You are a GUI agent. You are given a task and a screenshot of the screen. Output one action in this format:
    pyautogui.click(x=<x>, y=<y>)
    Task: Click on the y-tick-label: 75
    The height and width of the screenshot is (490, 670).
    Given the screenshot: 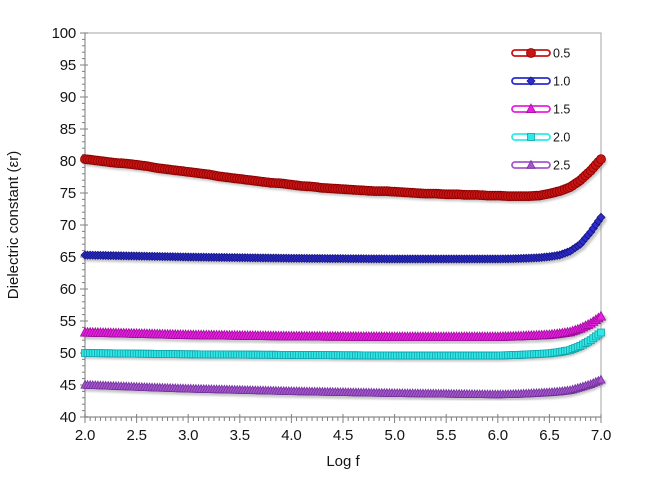 What is the action you would take?
    pyautogui.click(x=68, y=193)
    